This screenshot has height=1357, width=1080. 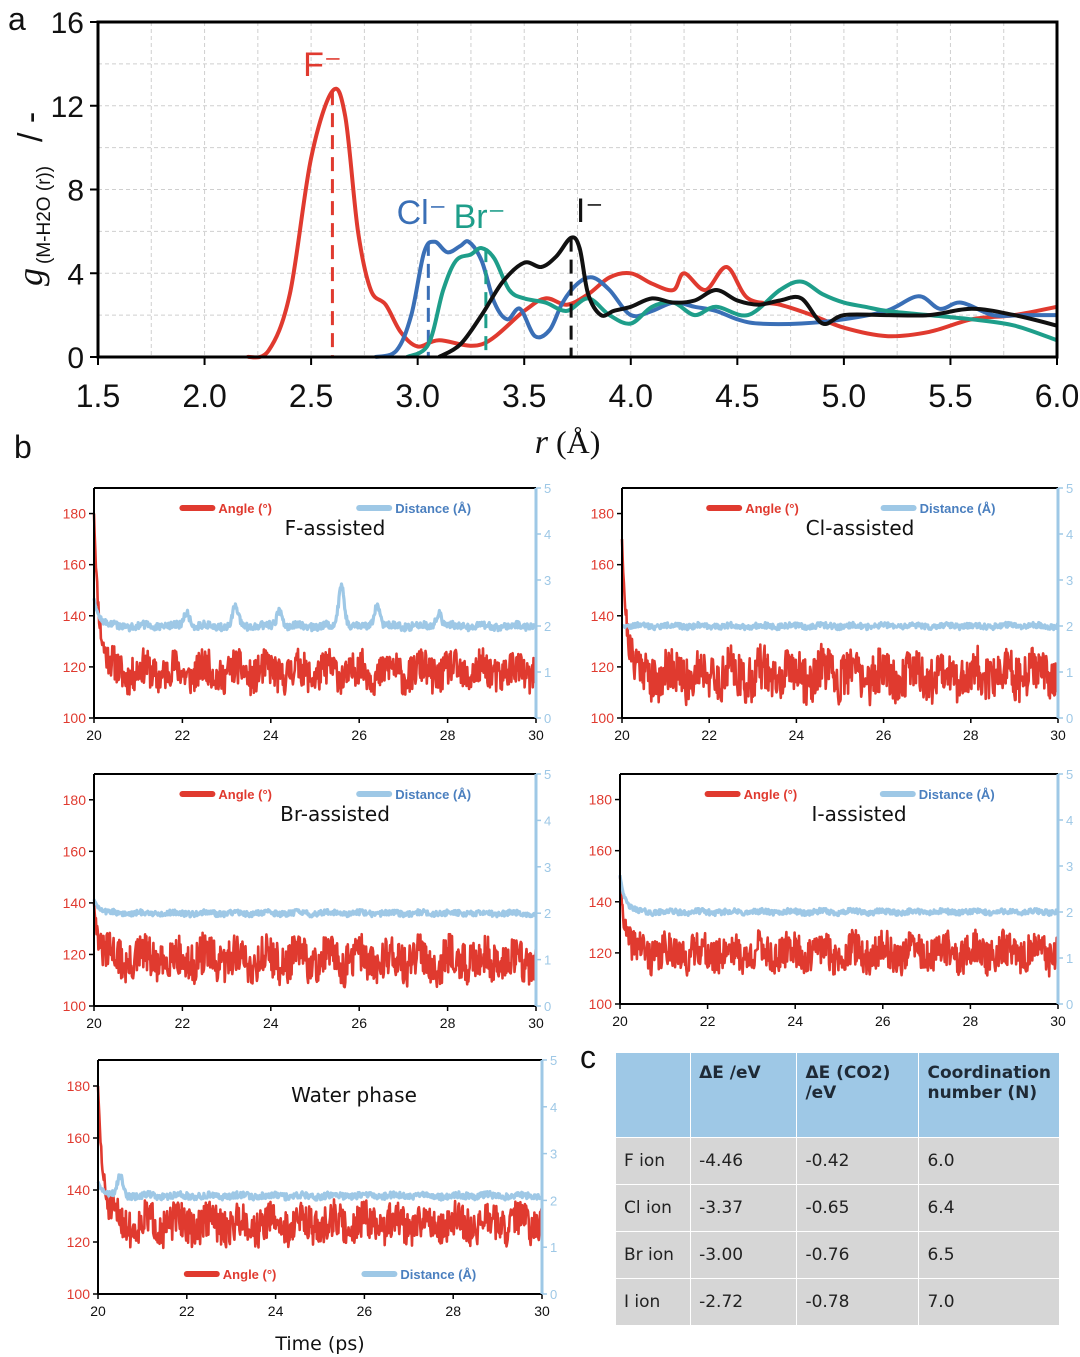 What do you see at coordinates (654, 1161) in the screenshot?
I see `table-cell: F ion` at bounding box center [654, 1161].